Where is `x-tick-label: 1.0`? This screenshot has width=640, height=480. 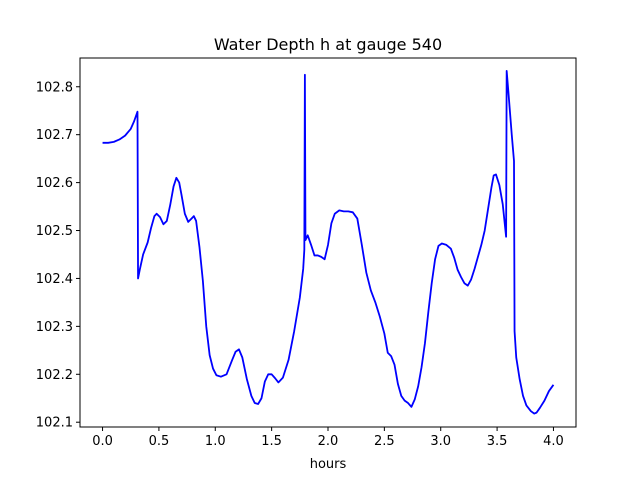 x-tick-label: 1.0 is located at coordinates (215, 441).